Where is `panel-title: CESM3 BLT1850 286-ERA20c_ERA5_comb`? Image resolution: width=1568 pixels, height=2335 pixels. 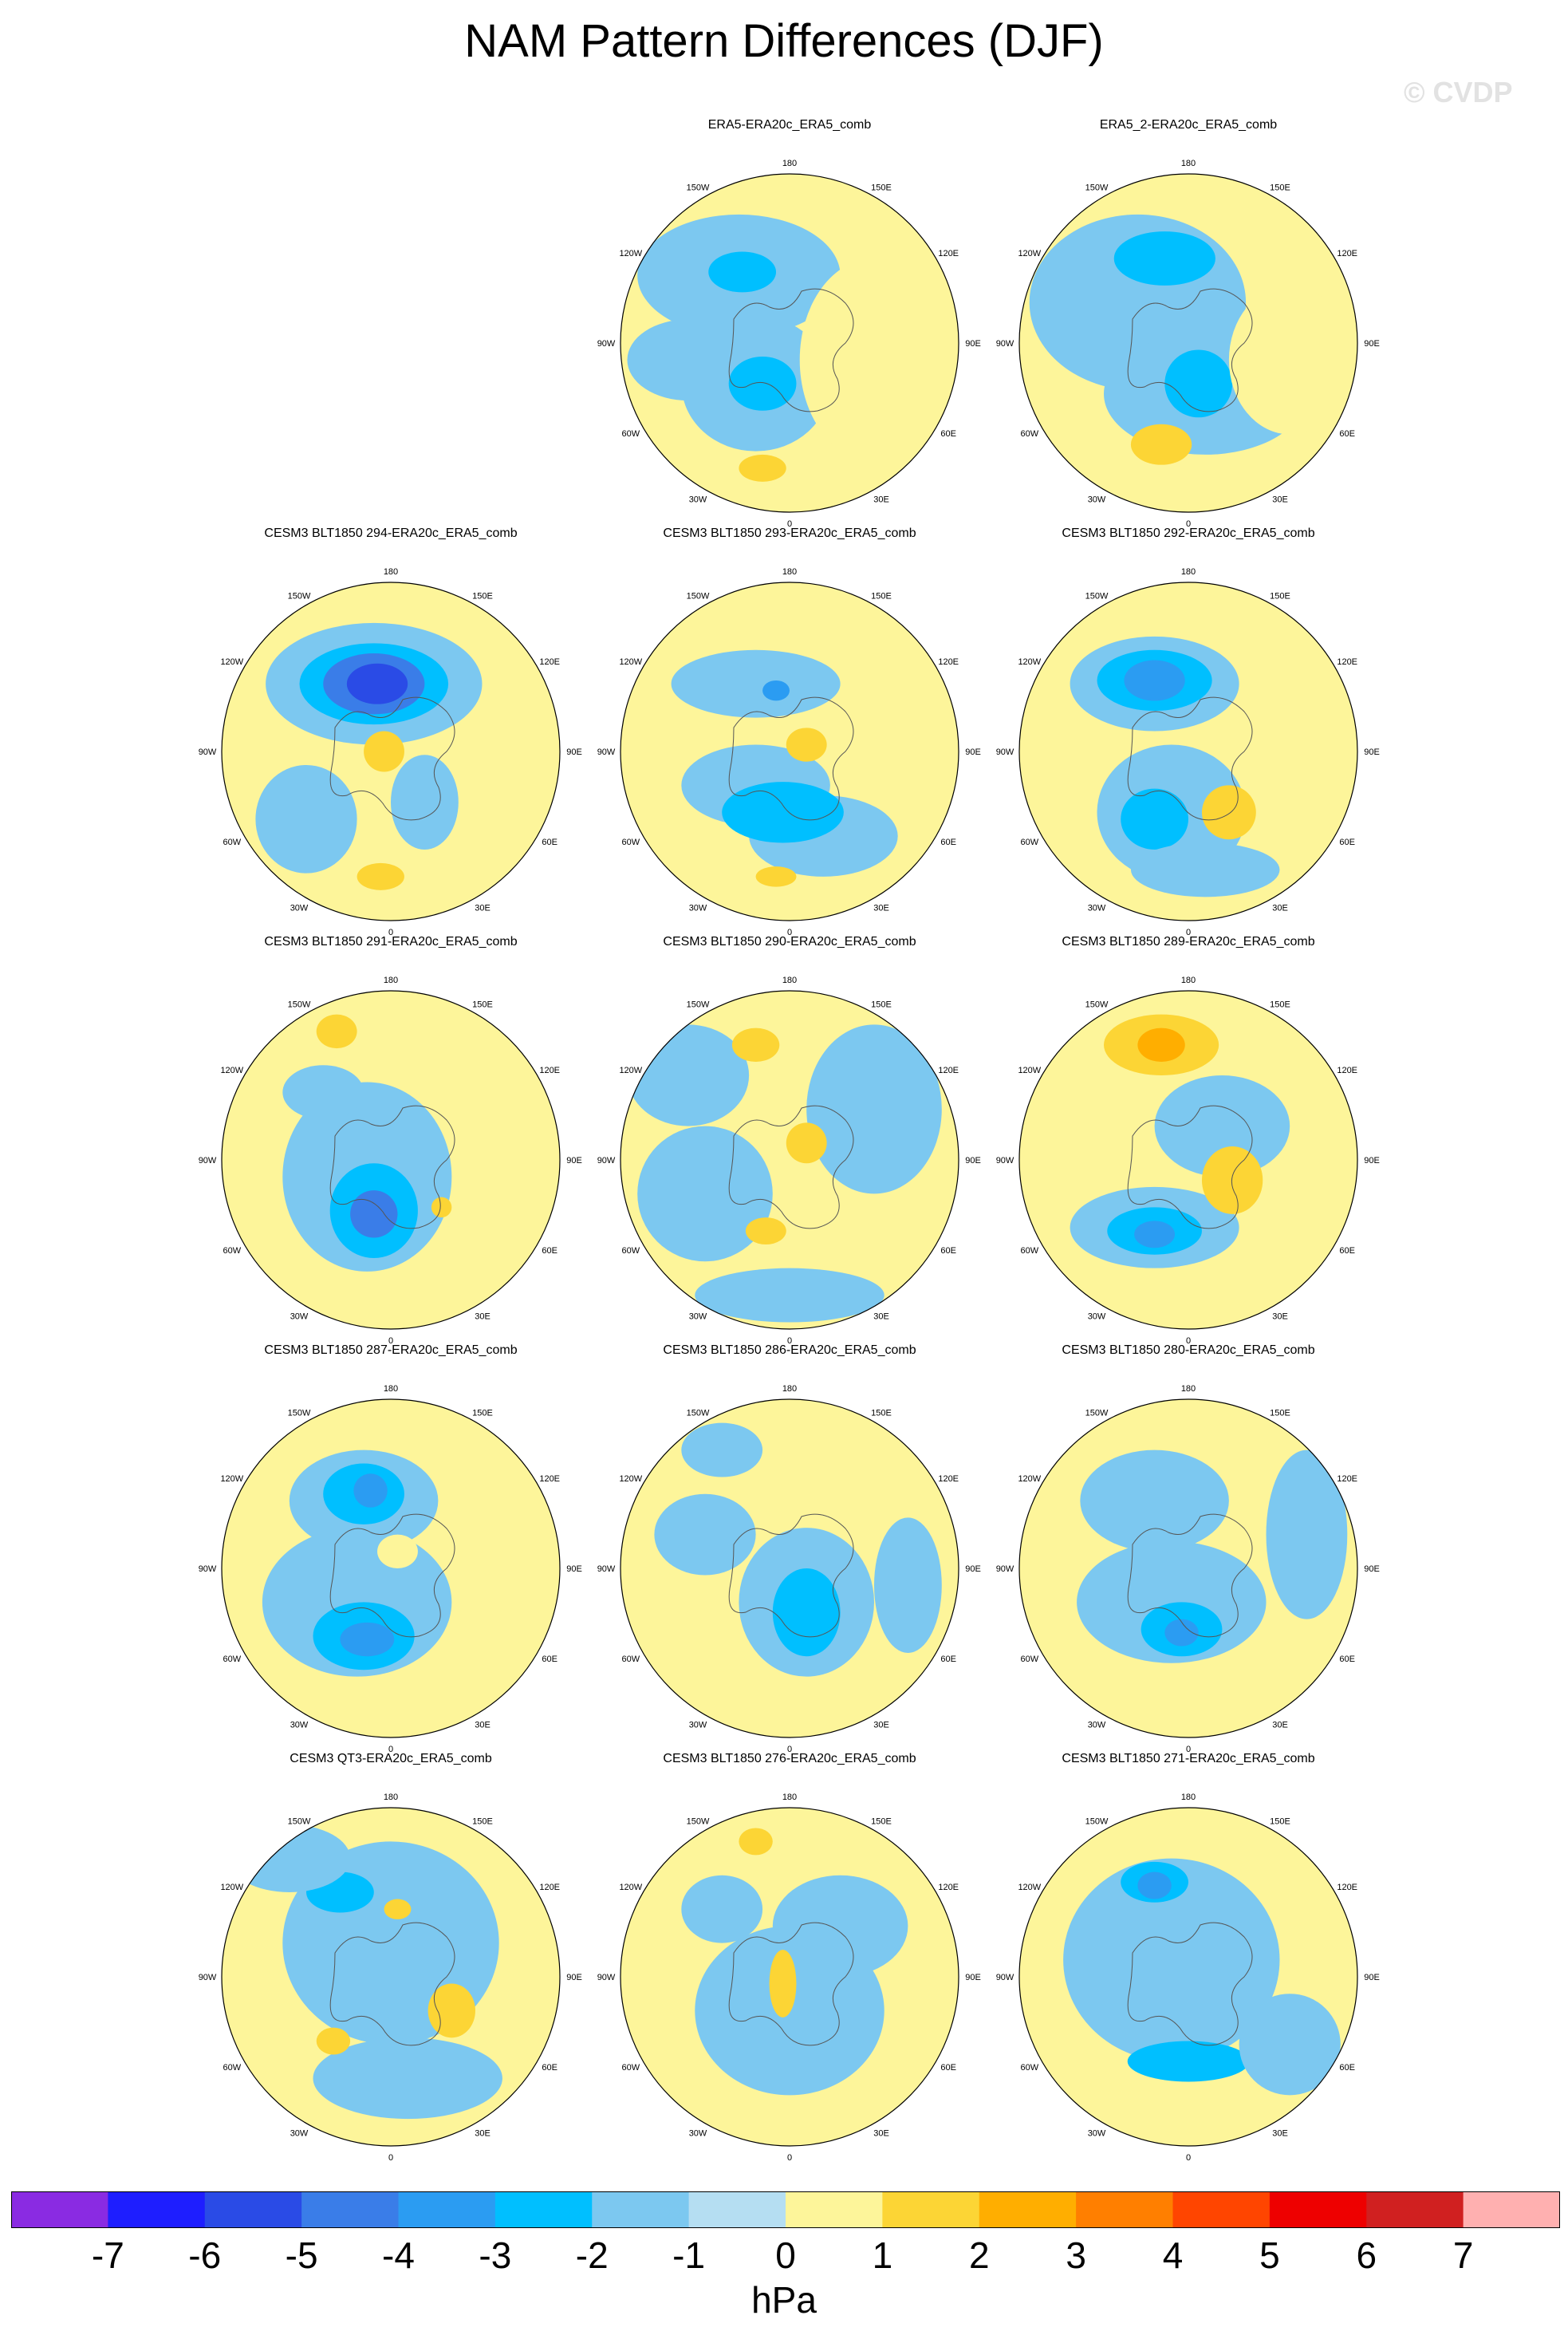
panel-title: CESM3 BLT1850 286-ERA20c_ERA5_comb is located at coordinates (789, 1350).